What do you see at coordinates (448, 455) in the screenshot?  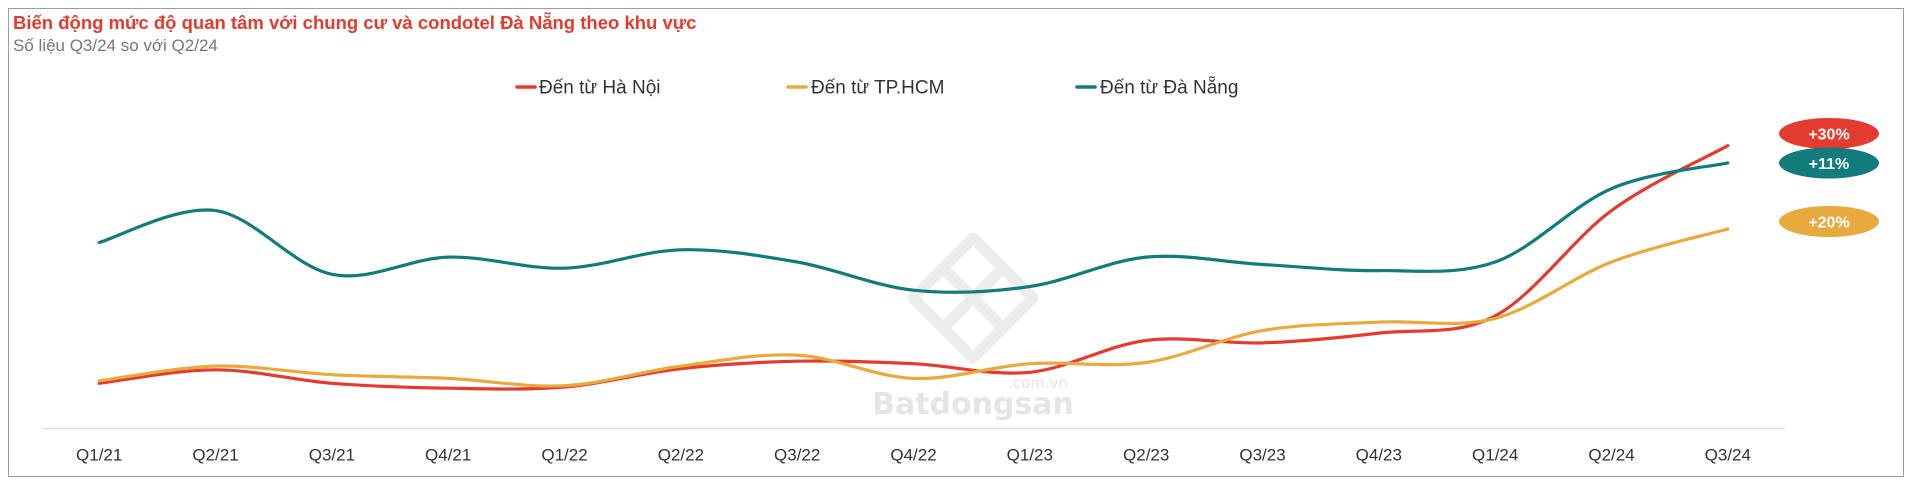 I see `x-tick-label: Q4/21` at bounding box center [448, 455].